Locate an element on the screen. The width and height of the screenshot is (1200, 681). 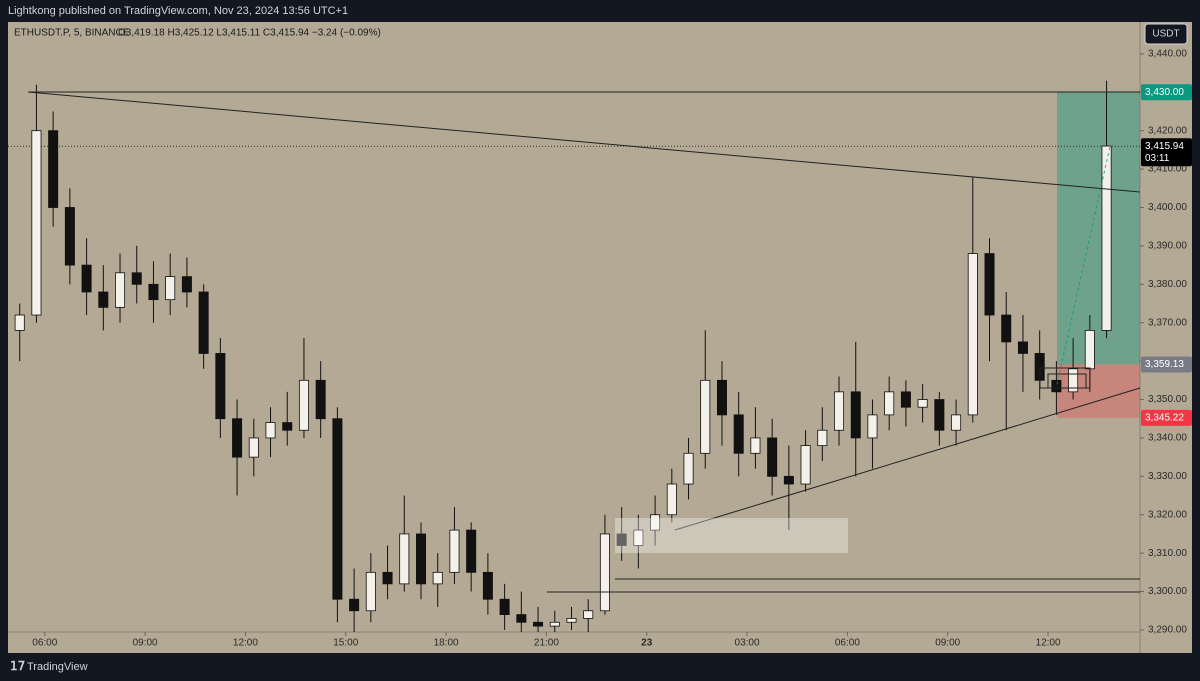
price-axis-bg is located at coordinates (1166, 337).